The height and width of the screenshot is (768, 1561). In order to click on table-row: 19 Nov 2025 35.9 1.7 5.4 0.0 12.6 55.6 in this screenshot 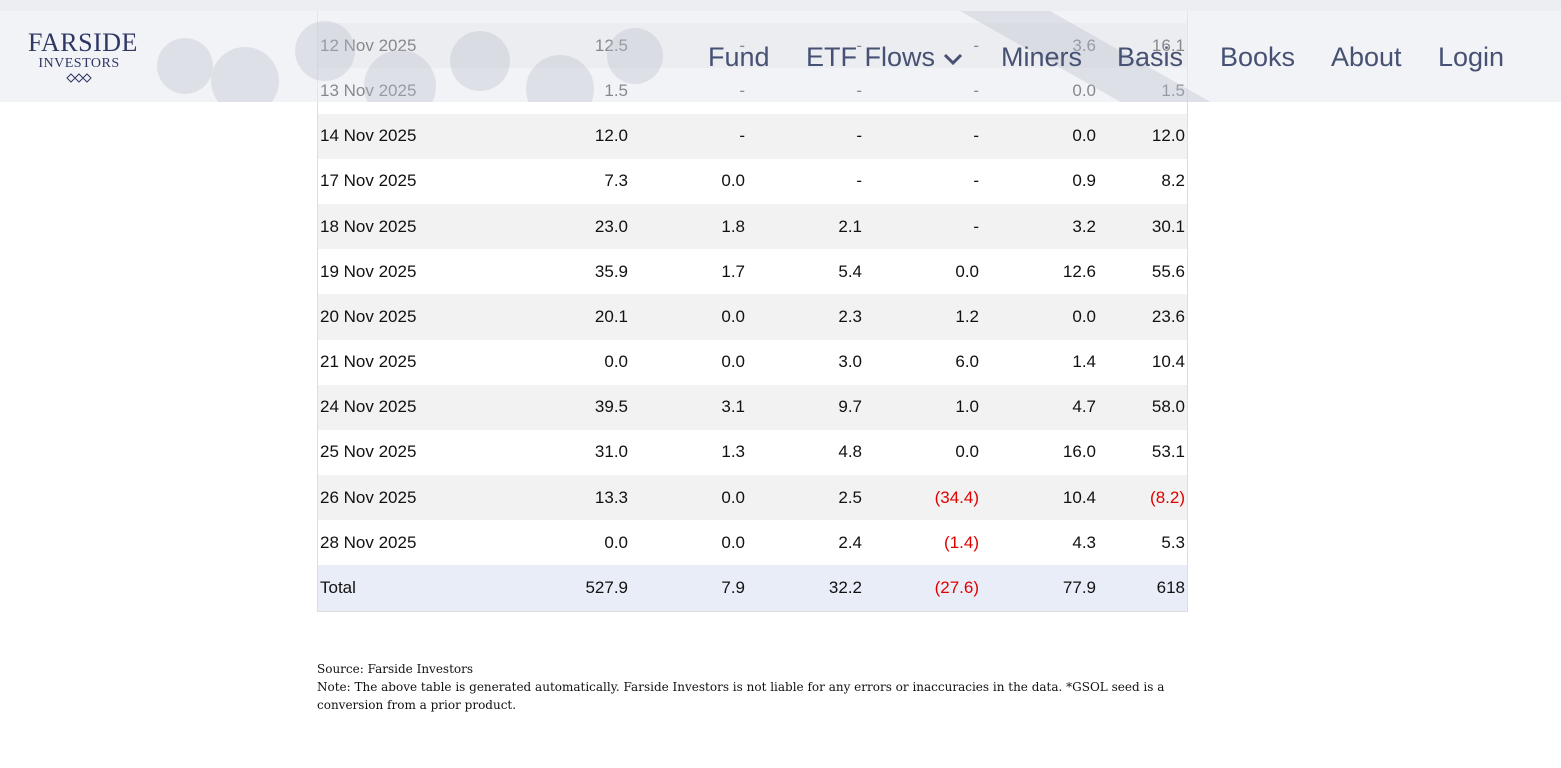, I will do `click(752, 272)`.